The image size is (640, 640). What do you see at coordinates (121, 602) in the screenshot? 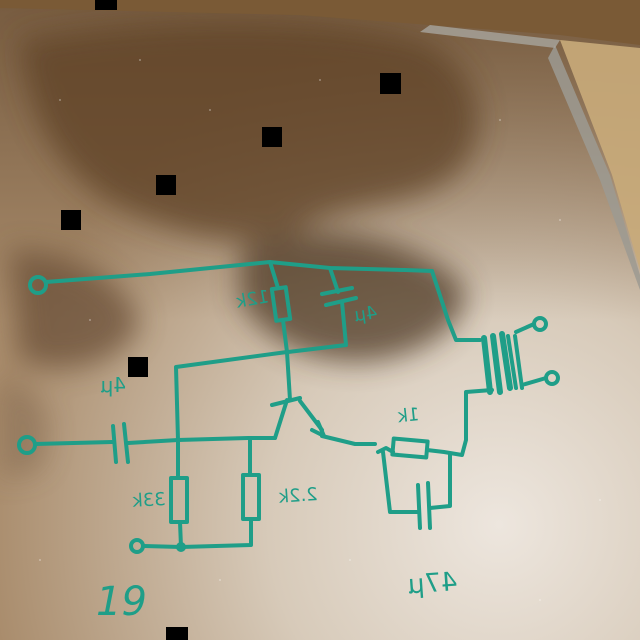
I see `label-page-number: 19` at bounding box center [121, 602].